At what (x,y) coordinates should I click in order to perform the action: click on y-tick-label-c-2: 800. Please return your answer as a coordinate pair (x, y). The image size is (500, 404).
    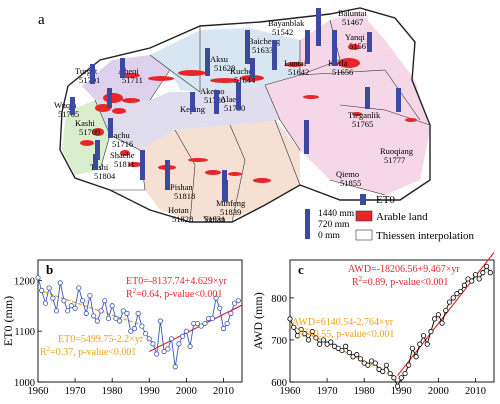
    Looking at the image, I should click on (279, 299).